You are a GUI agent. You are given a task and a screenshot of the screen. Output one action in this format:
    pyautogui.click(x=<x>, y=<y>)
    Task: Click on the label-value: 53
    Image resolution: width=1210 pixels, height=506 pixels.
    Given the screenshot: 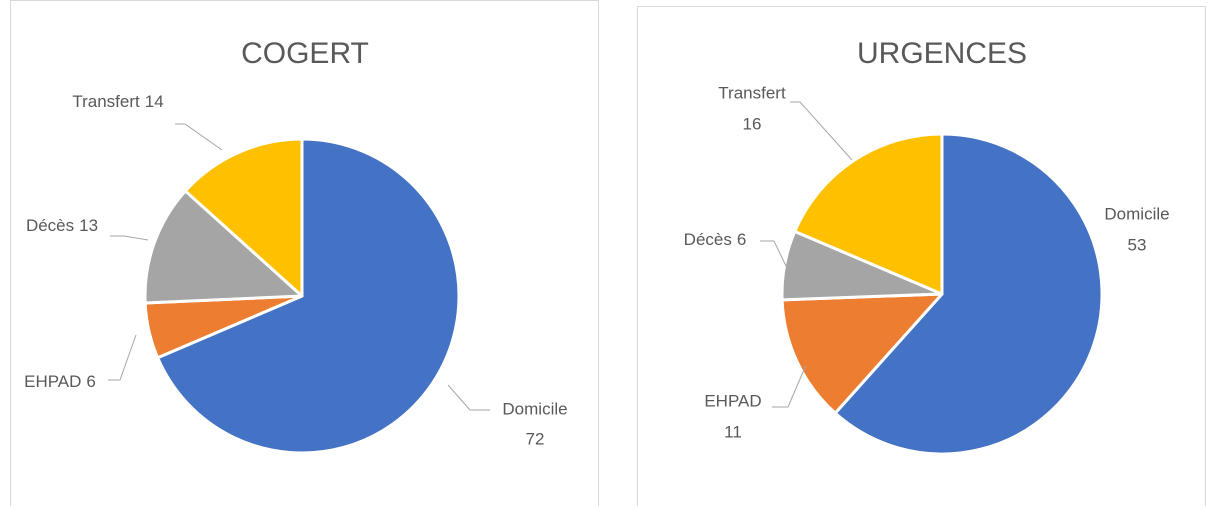 What is the action you would take?
    pyautogui.click(x=1137, y=244)
    